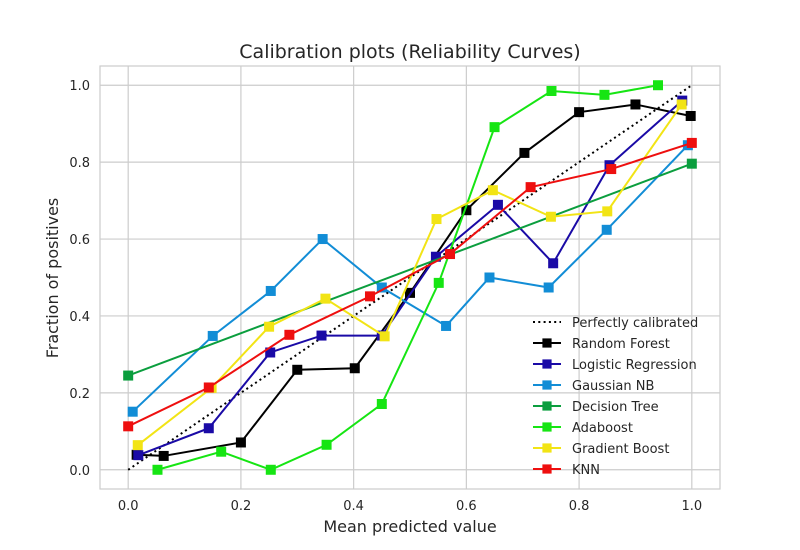 Image resolution: width=800 pixels, height=550 pixels. What do you see at coordinates (79, 394) in the screenshot?
I see `y-tick-label: 0.2` at bounding box center [79, 394].